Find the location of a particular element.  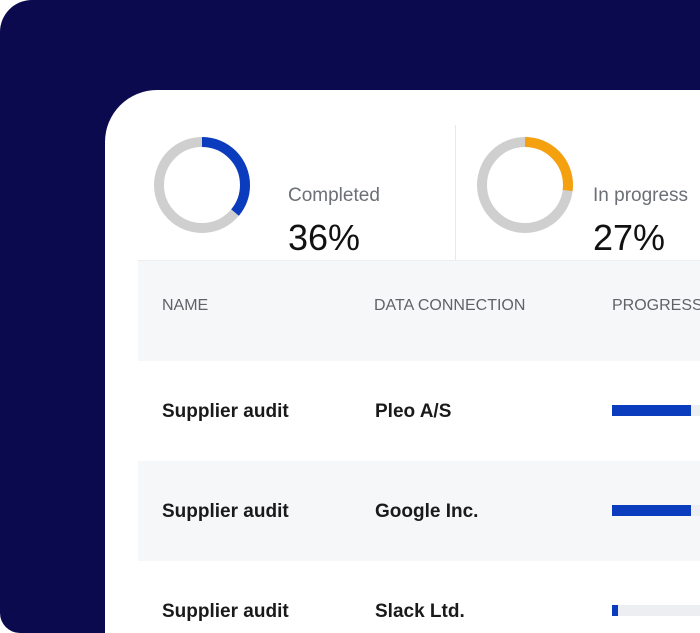

stat-completed: Completed 36% is located at coordinates (297, 192).